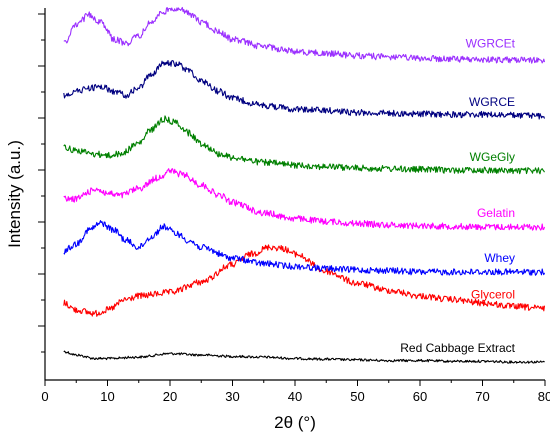  I want to click on series-line-glycerol, so click(304, 280).